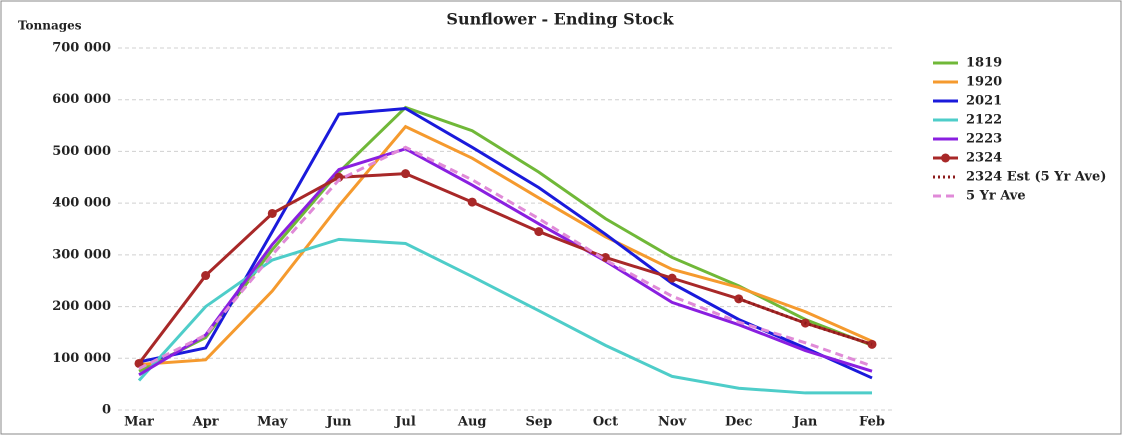 The image size is (1122, 439). Describe the element at coordinates (472, 422) in the screenshot. I see `x-tick-label: Aug` at that location.